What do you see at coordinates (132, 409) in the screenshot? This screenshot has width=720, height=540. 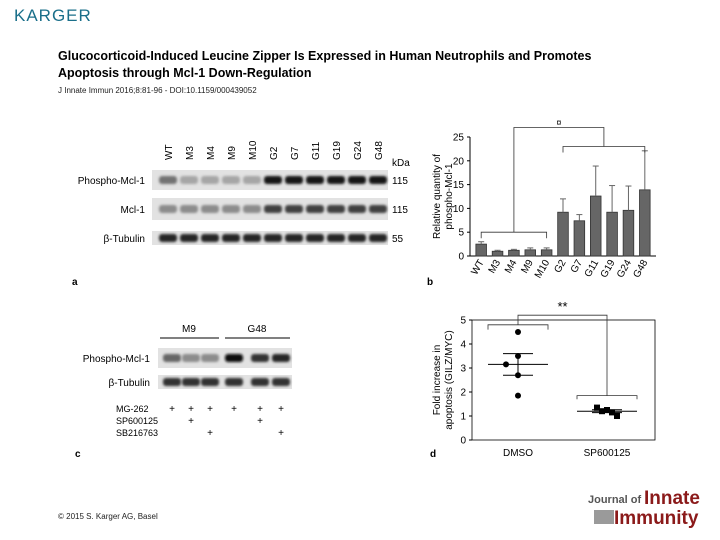 I see `treatment-label: MG-262` at bounding box center [132, 409].